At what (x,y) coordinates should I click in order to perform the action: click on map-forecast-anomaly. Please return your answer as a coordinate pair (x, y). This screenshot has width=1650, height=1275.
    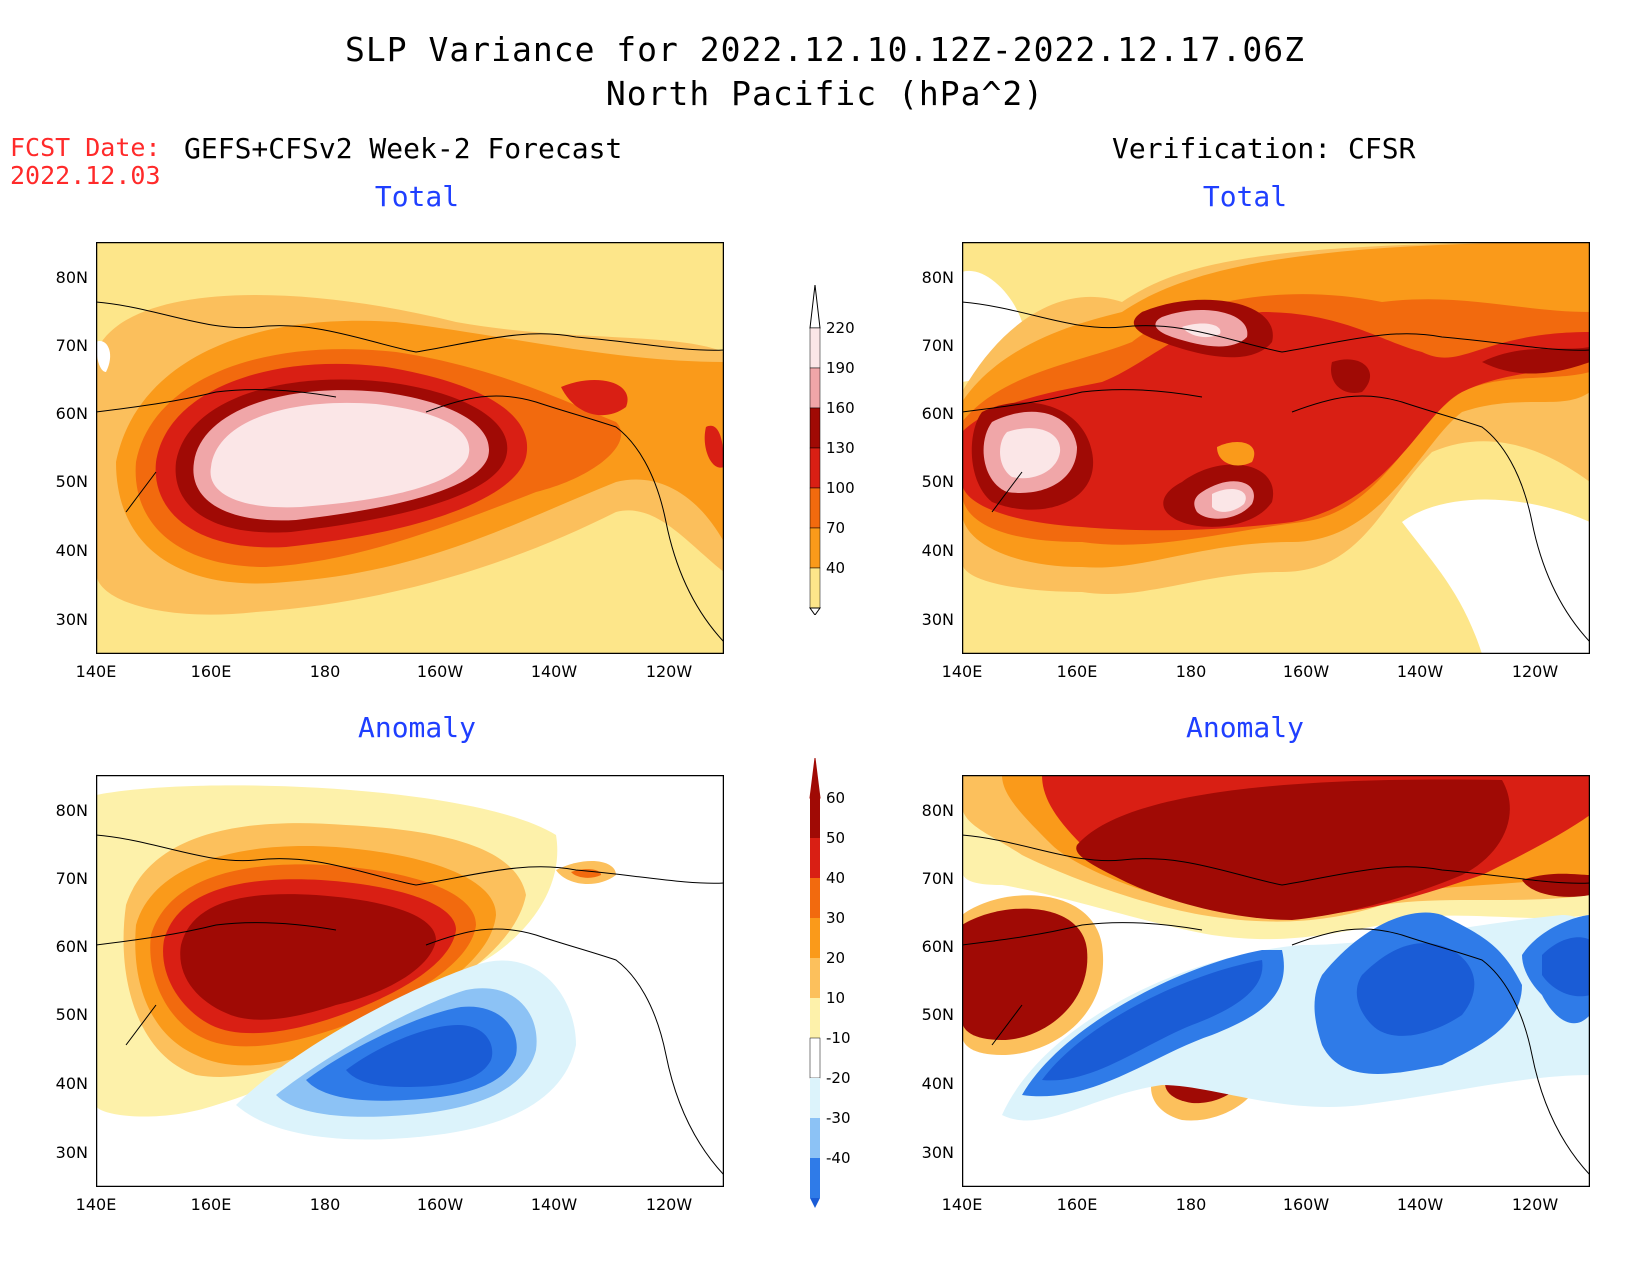
    Looking at the image, I should click on (410, 981).